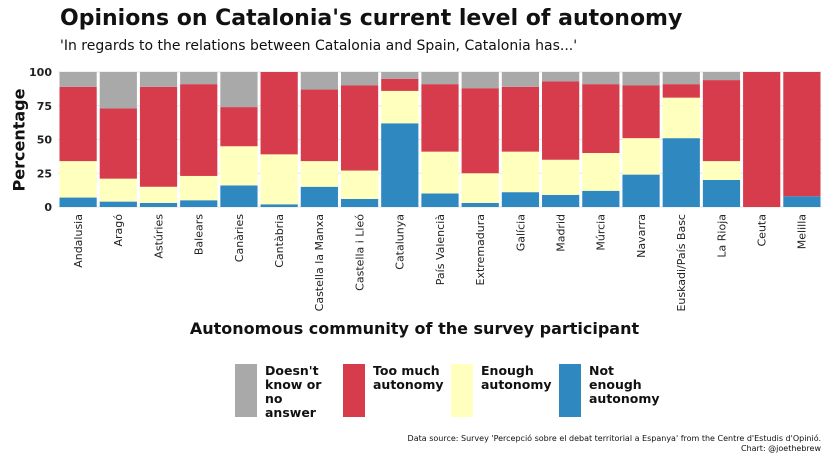 The height and width of the screenshot is (466, 829). What do you see at coordinates (199, 234) in the screenshot?
I see `x-tick-label: Balears` at bounding box center [199, 234].